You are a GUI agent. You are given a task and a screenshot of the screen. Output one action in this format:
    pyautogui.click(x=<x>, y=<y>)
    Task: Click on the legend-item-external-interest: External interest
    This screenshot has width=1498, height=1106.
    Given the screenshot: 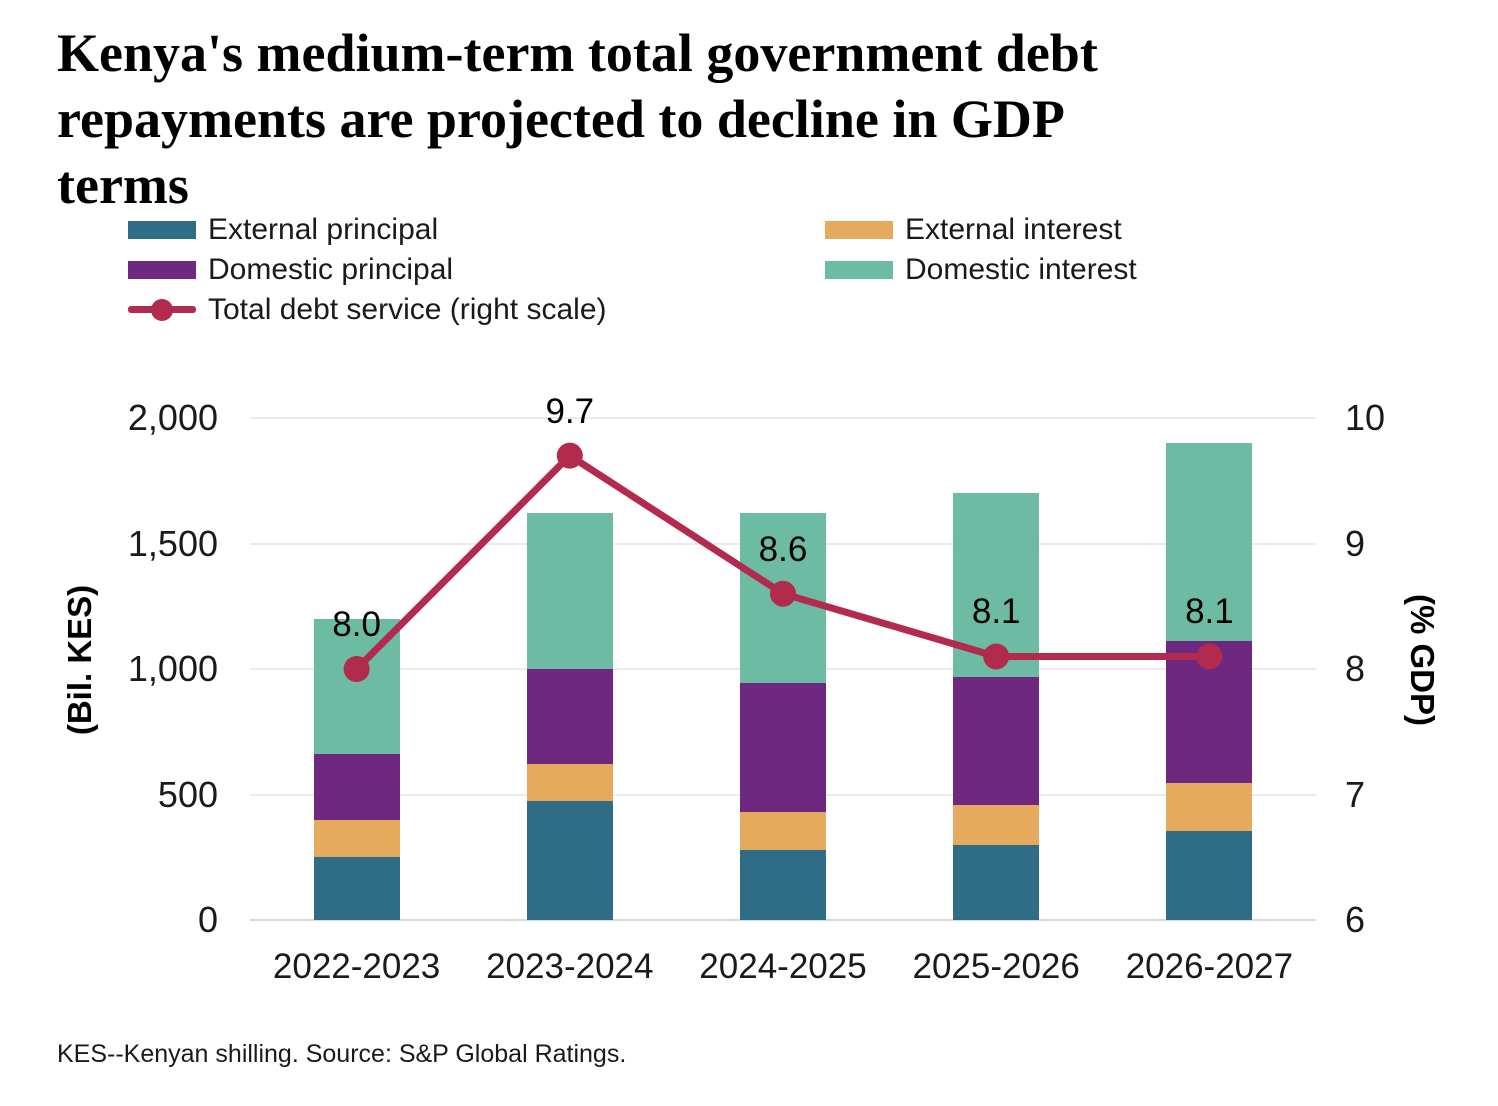 What is the action you would take?
    pyautogui.click(x=981, y=229)
    